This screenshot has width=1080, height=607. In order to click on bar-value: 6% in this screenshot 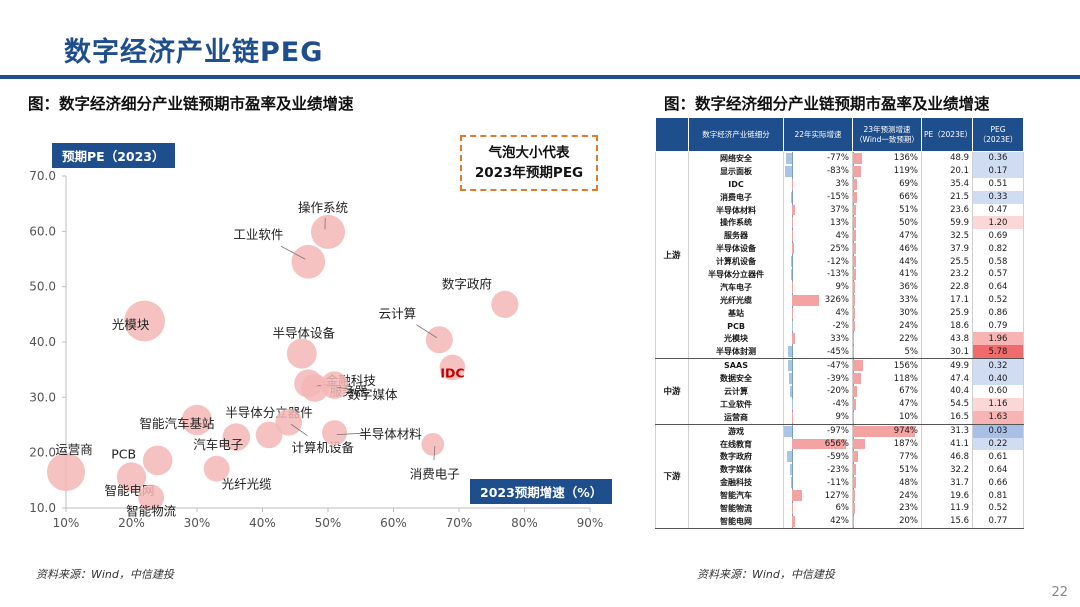, I will do `click(842, 508)`.